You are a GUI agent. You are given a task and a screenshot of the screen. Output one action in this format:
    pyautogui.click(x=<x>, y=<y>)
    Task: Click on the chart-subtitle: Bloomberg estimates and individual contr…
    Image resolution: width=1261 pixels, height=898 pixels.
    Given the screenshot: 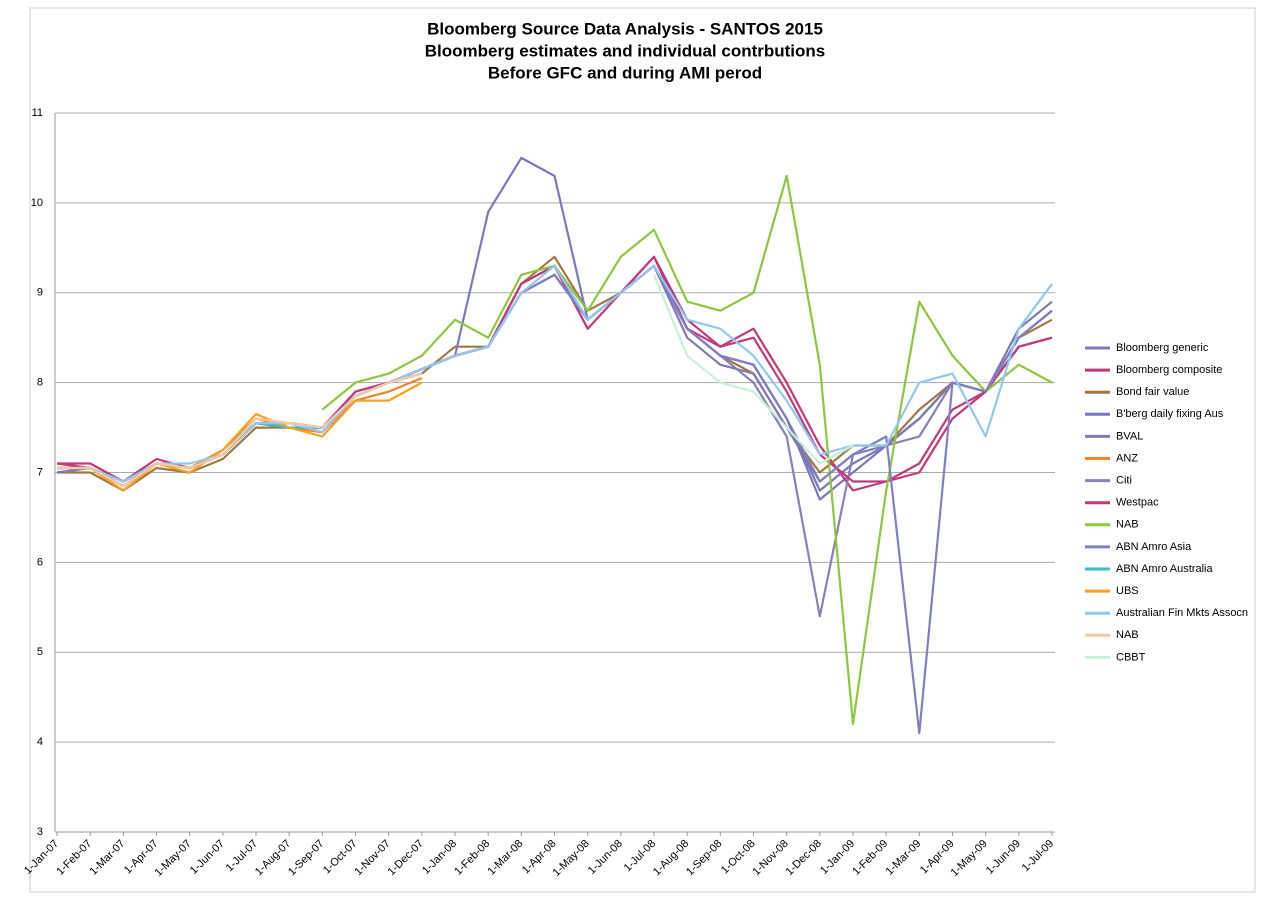 What is the action you would take?
    pyautogui.click(x=625, y=50)
    